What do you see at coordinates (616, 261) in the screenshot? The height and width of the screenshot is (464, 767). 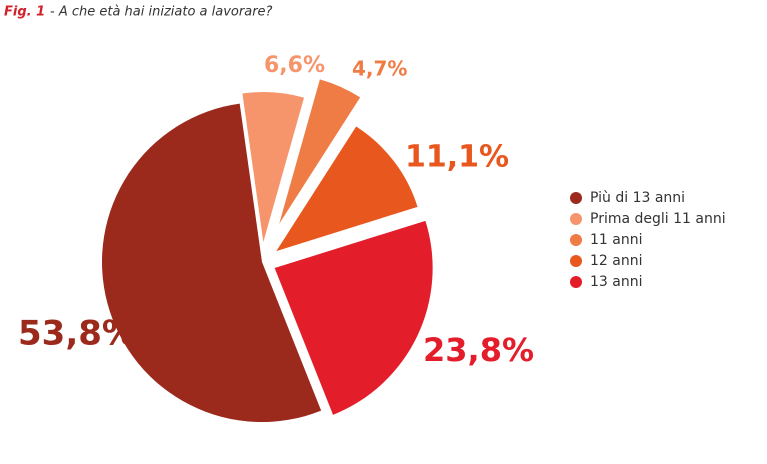 I see `legend-label: 12 anni` at bounding box center [616, 261].